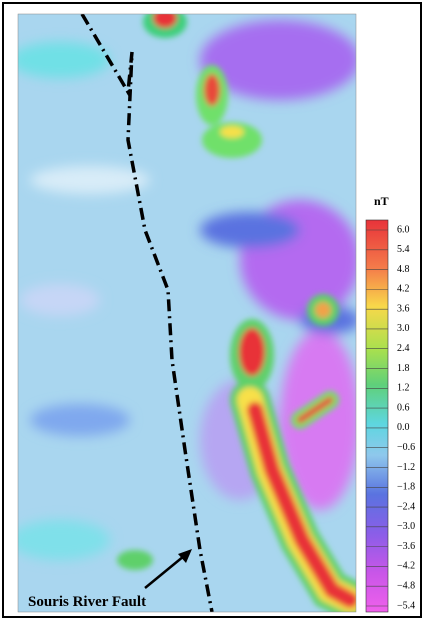 The image size is (424, 620). What do you see at coordinates (406, 605) in the screenshot?
I see `colorbar-tick-label: −5.4` at bounding box center [406, 605].